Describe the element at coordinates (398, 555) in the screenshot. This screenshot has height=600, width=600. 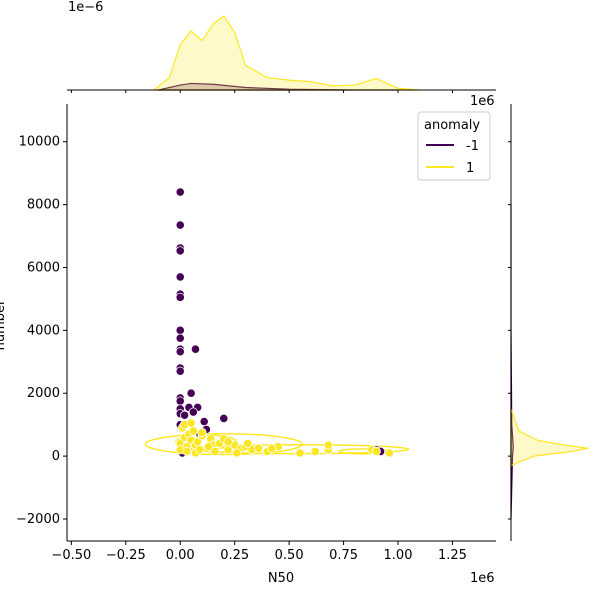
I see `x-tick-label: 1.00` at that location.